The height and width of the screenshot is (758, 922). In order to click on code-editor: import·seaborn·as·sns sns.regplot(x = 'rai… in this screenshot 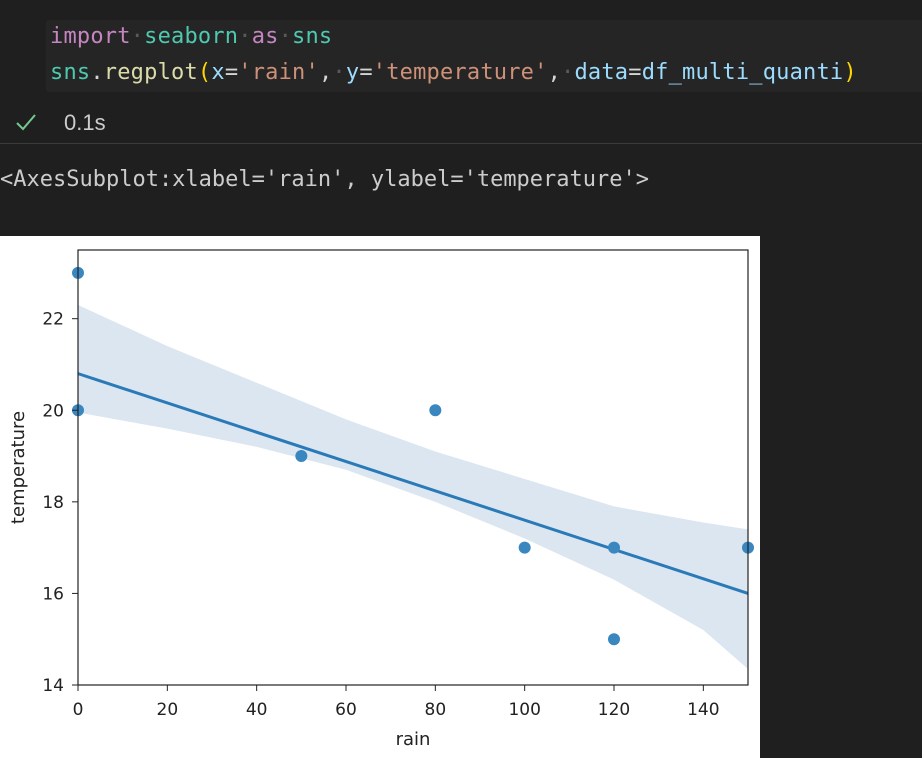, I will do `click(484, 56)`.